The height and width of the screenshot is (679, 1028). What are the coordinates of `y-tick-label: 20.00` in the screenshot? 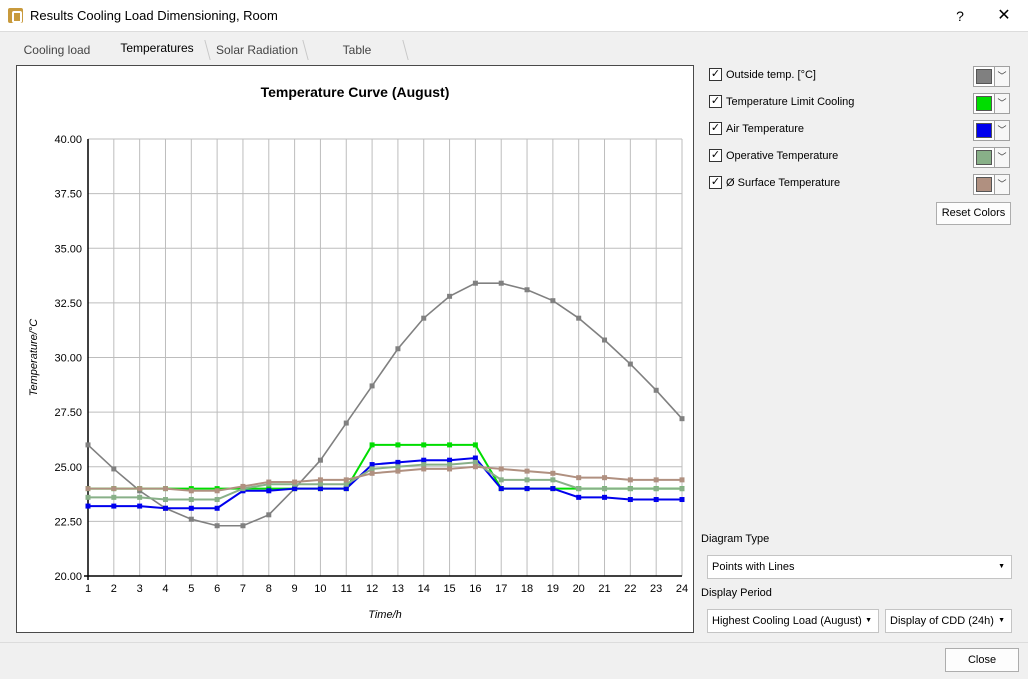 It's located at (68, 577).